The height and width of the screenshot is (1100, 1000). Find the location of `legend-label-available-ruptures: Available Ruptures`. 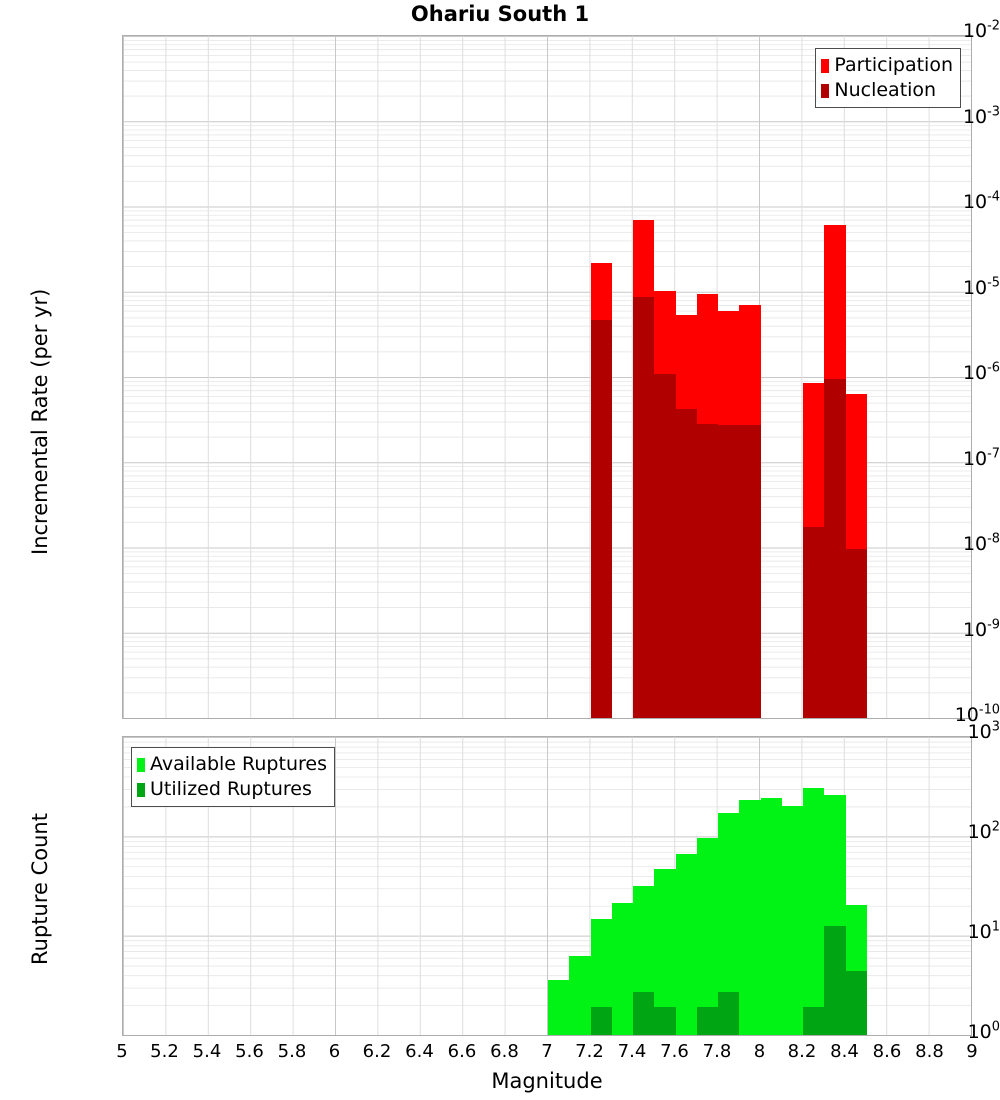

legend-label-available-ruptures: Available Ruptures is located at coordinates (238, 764).